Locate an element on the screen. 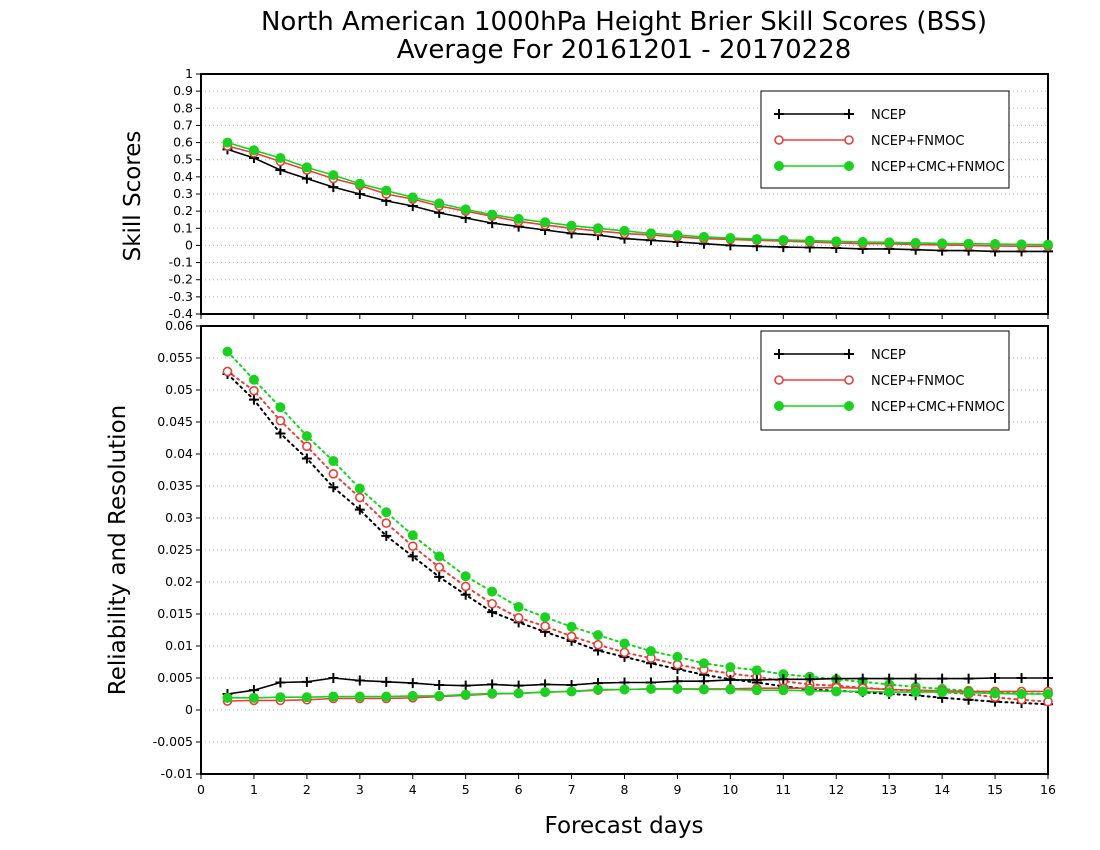  bottom-y-tick-label: 0.04 is located at coordinates (179, 453).